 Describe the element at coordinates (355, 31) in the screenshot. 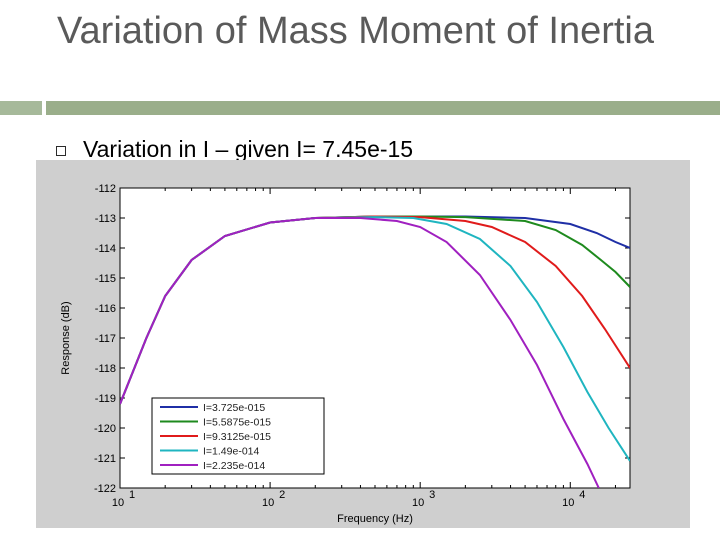

I see `slide-title: Variation of Mass Moment of Inertia` at that location.